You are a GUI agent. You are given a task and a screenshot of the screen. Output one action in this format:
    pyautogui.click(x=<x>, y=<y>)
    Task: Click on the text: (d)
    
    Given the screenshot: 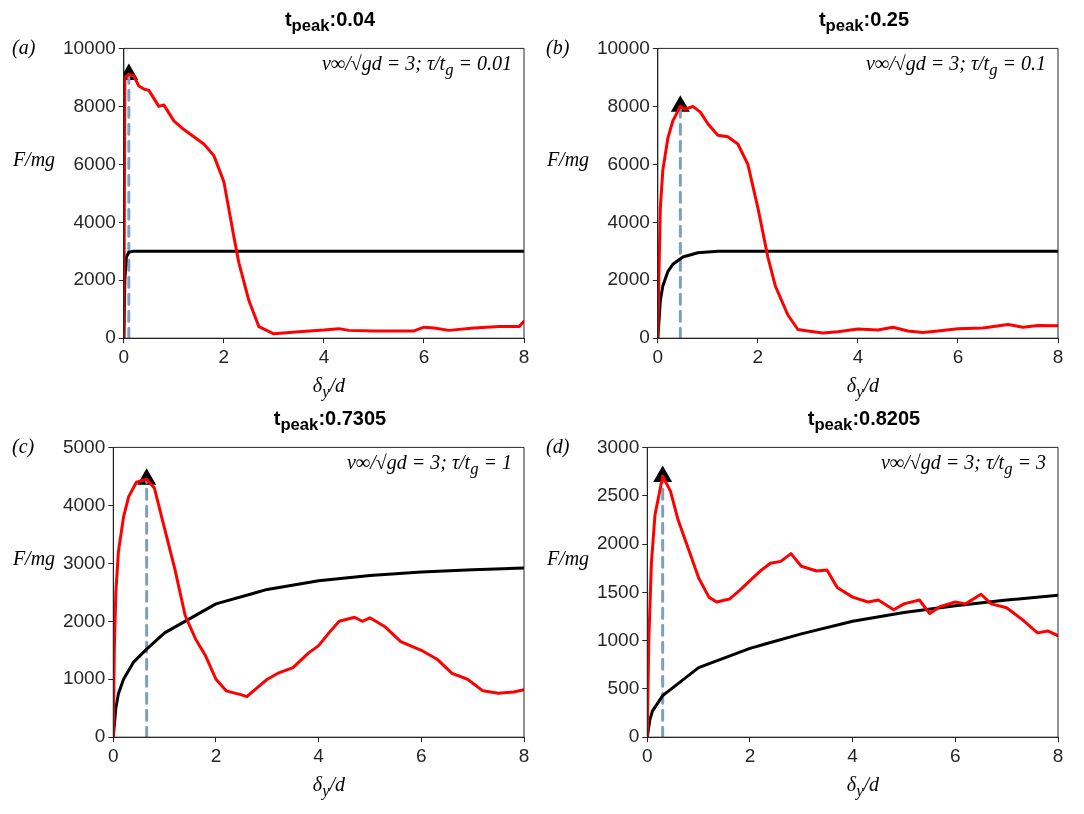 What is the action you would take?
    pyautogui.click(x=558, y=446)
    